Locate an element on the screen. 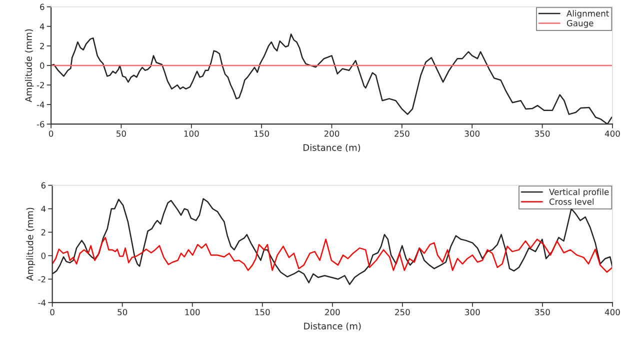  legend-label: Vertical profile is located at coordinates (579, 192).